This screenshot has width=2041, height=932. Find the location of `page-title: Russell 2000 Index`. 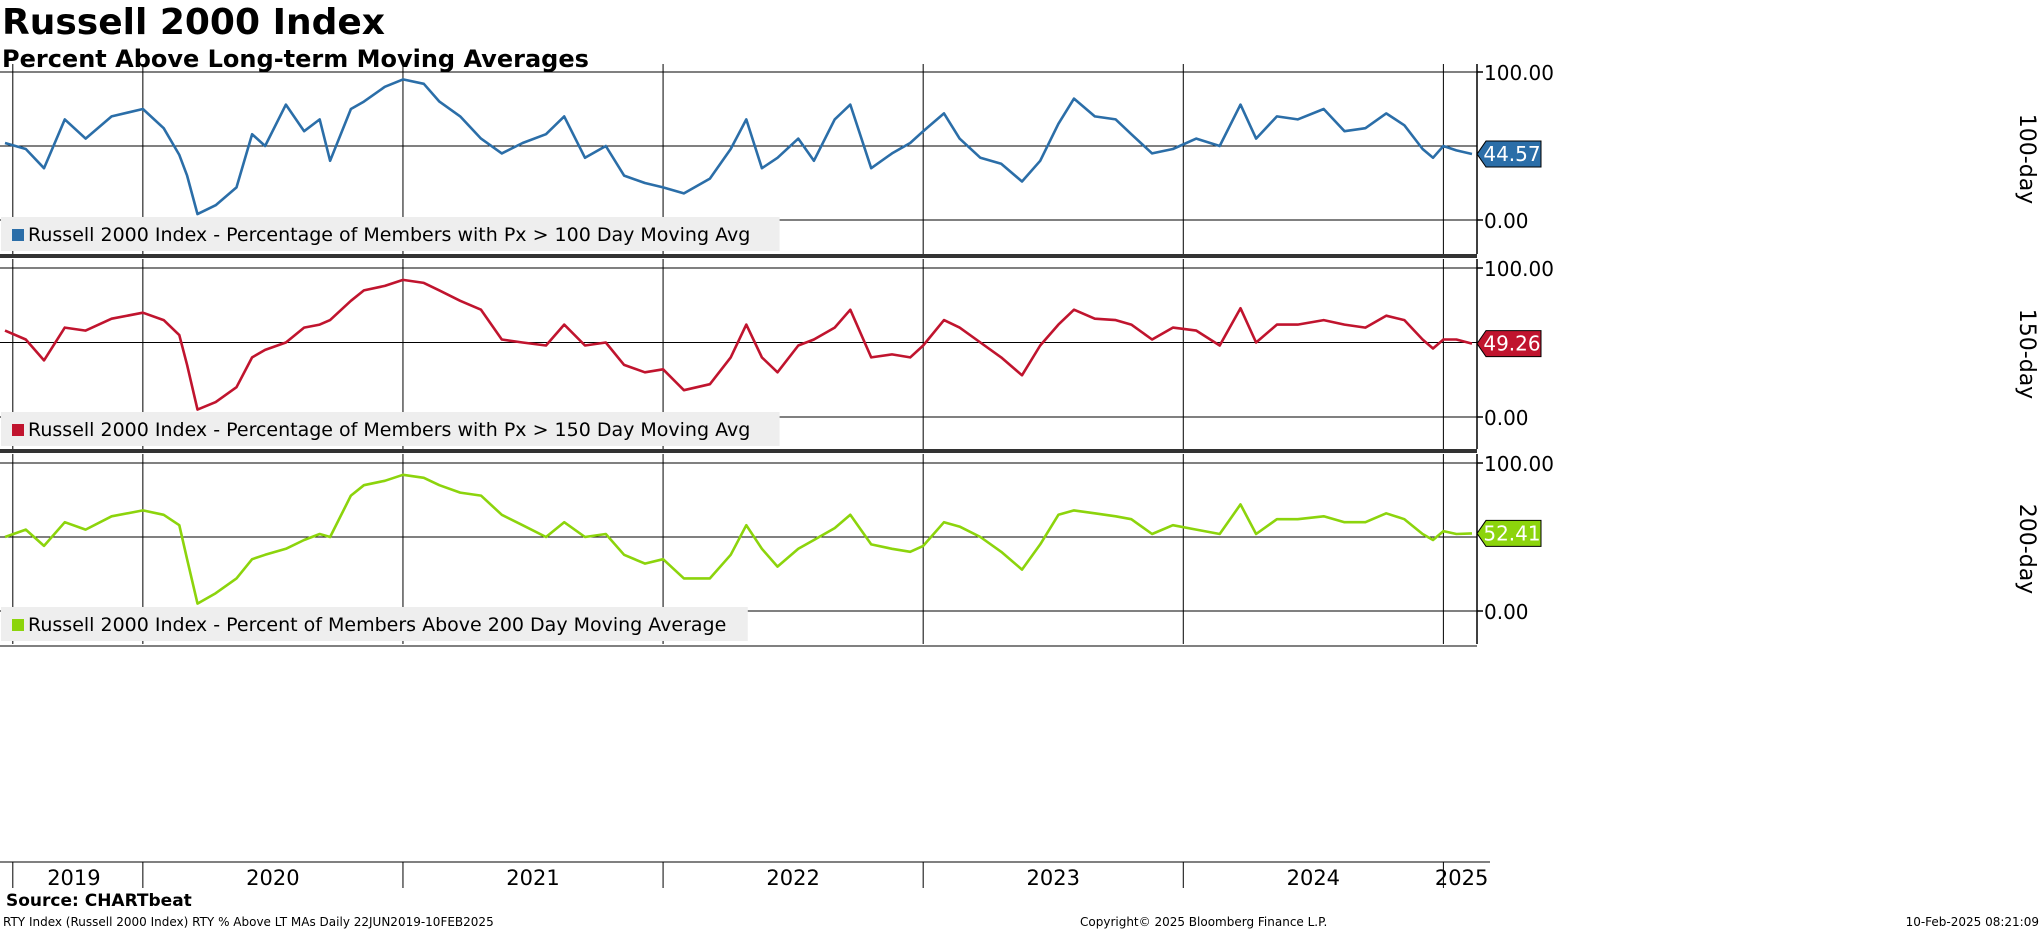

page-title: Russell 2000 Index is located at coordinates (193, 22).